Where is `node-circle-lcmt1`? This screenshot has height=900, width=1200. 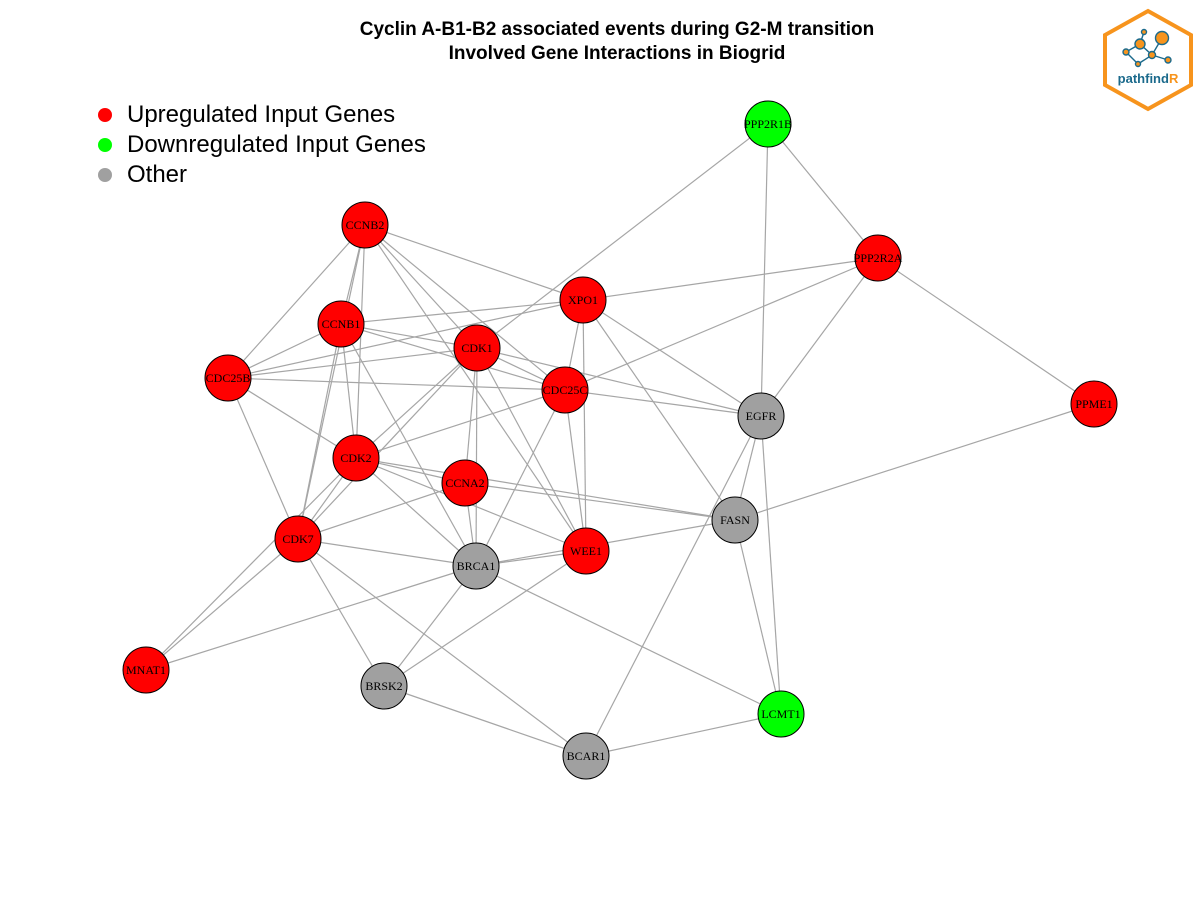
node-circle-lcmt1 is located at coordinates (781, 714).